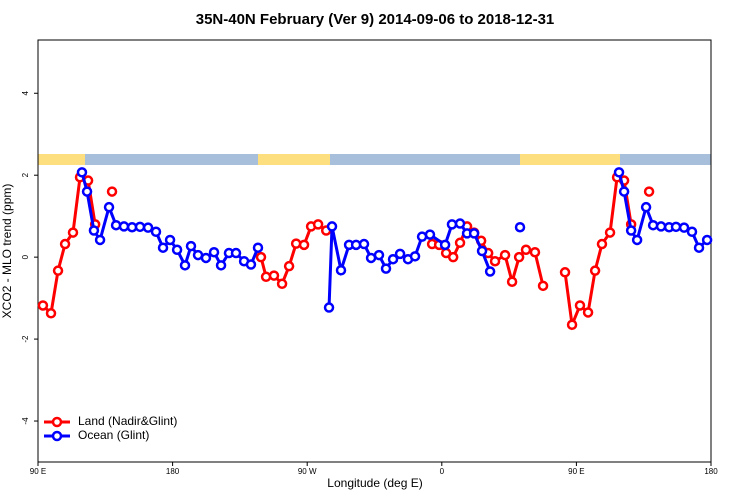 This screenshot has height=500, width=750. Describe the element at coordinates (25, 421) in the screenshot. I see `y-tick-label: -4` at that location.